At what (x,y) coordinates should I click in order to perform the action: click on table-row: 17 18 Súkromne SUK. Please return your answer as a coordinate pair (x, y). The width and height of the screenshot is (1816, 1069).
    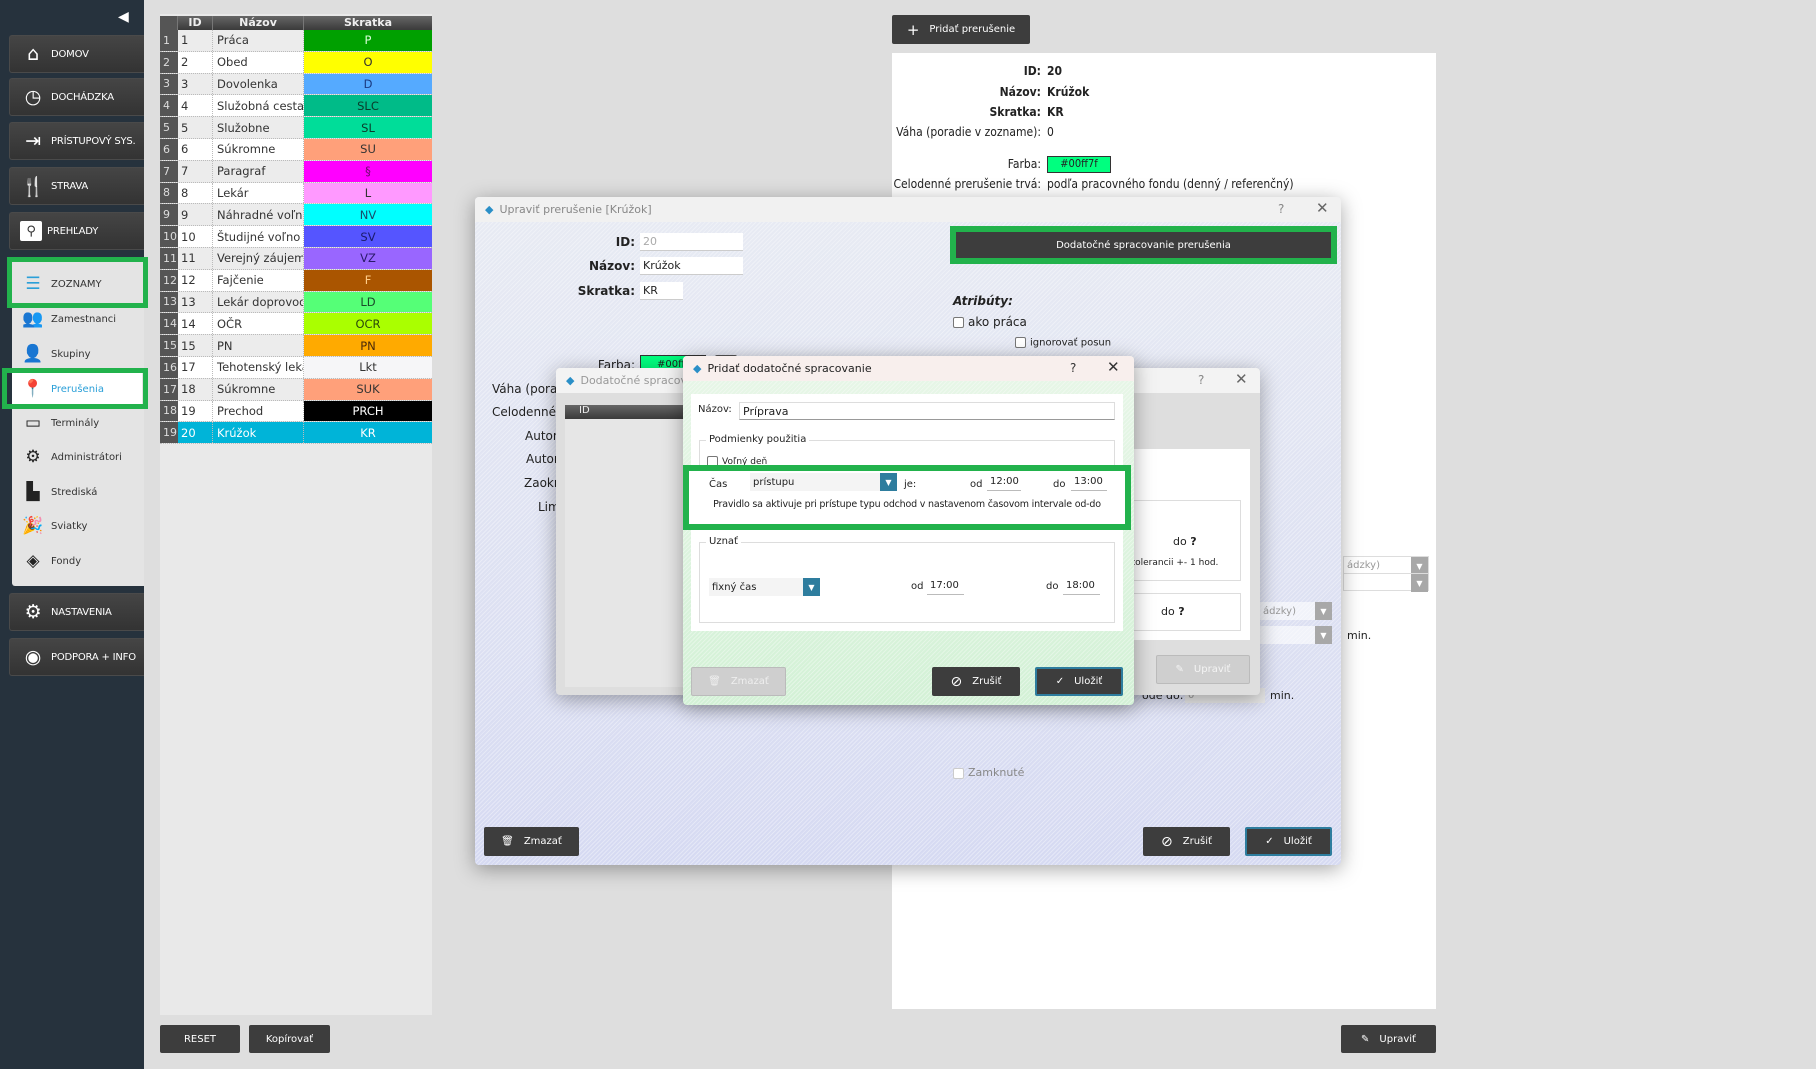
    Looking at the image, I should click on (296, 389).